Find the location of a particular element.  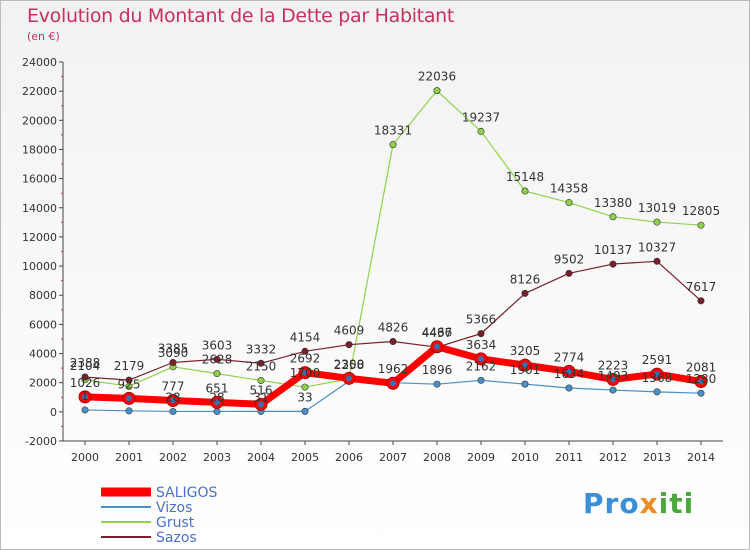

data-label-sazos: 4437 is located at coordinates (437, 333).